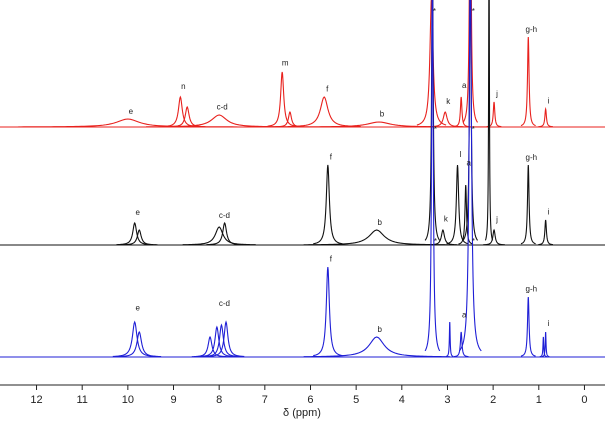  Describe the element at coordinates (461, 154) in the screenshot. I see `peak-label: l` at that location.